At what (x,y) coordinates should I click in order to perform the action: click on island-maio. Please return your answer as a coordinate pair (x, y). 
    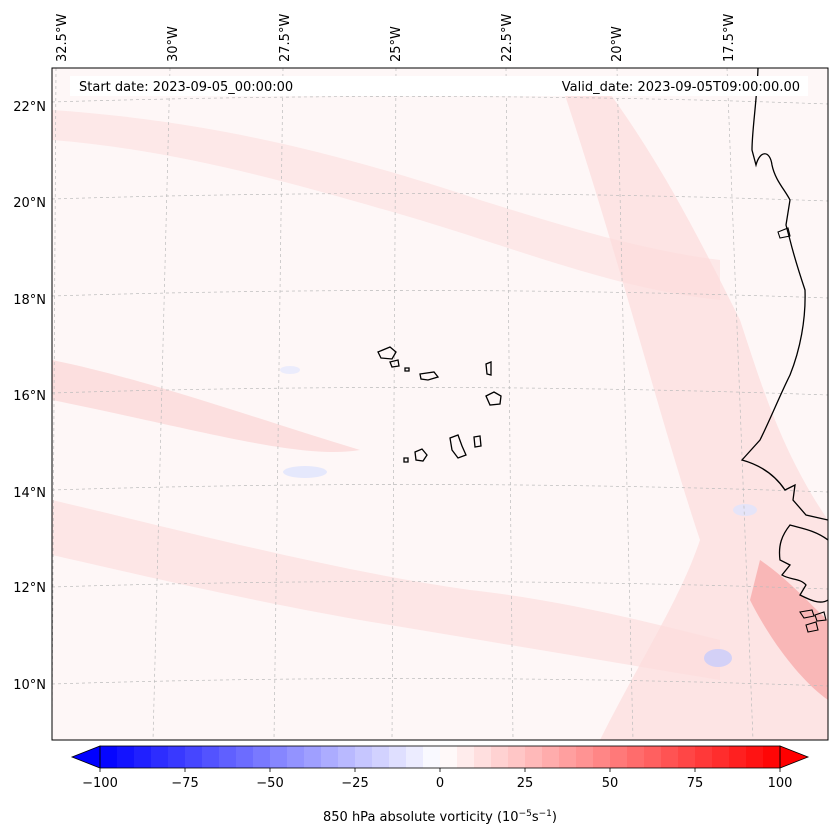
    Looking at the image, I should click on (477, 441).